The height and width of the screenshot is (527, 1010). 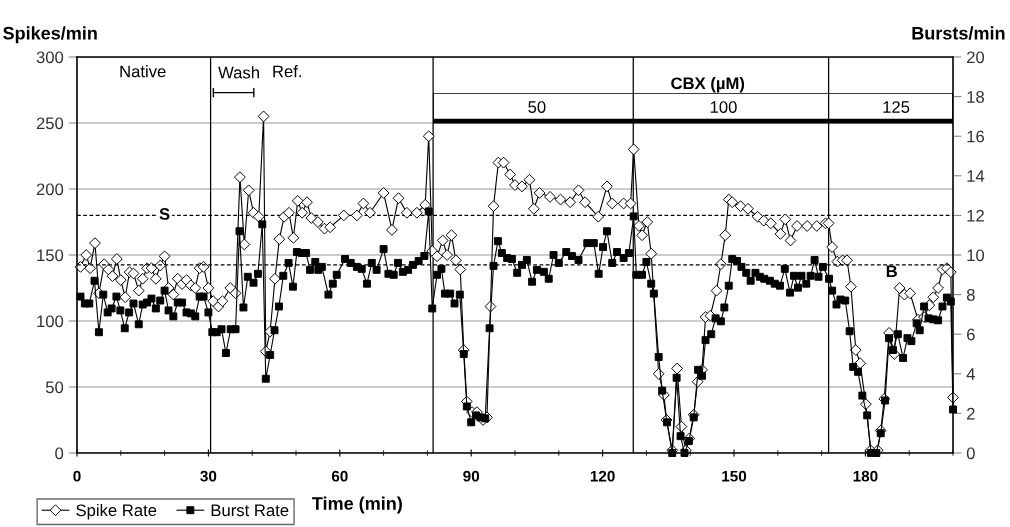 What do you see at coordinates (250, 510) in the screenshot?
I see `legend-label: Burst Rate` at bounding box center [250, 510].